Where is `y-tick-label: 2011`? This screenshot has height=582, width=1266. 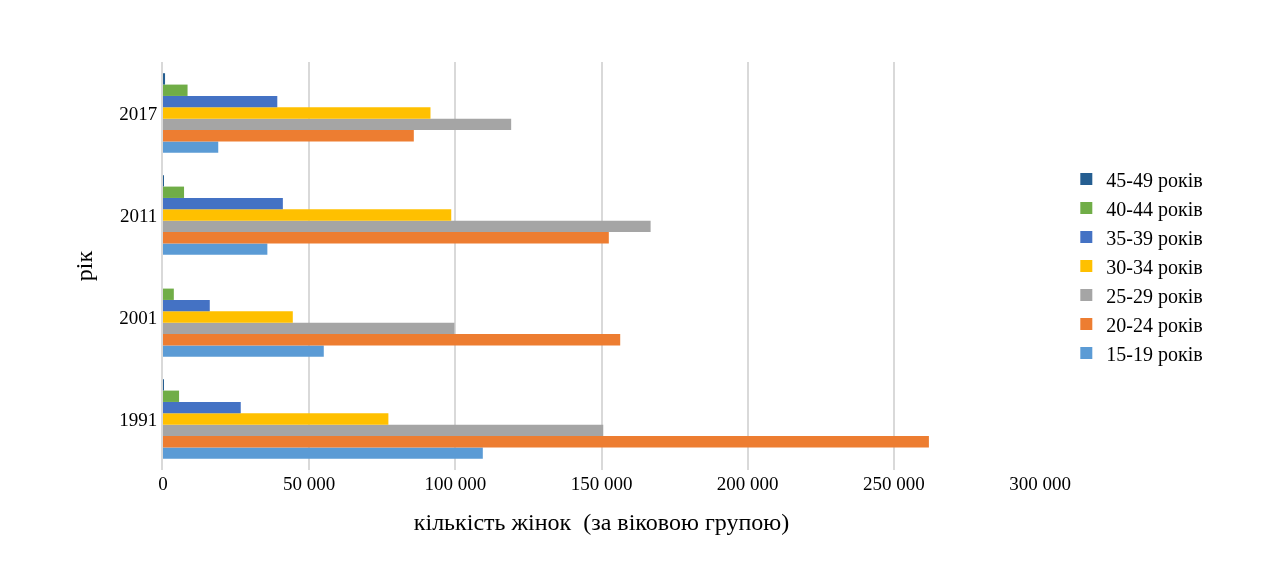 y-tick-label: 2011 is located at coordinates (138, 215).